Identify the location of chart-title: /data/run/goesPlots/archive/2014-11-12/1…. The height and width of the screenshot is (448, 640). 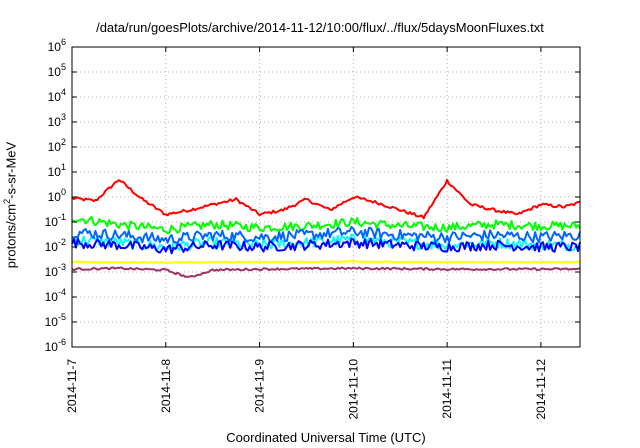
(320, 27).